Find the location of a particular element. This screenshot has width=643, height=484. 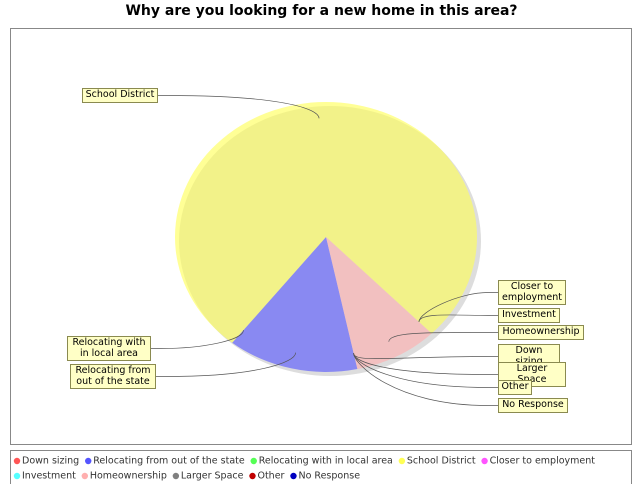

slice-label: School District is located at coordinates (120, 95).